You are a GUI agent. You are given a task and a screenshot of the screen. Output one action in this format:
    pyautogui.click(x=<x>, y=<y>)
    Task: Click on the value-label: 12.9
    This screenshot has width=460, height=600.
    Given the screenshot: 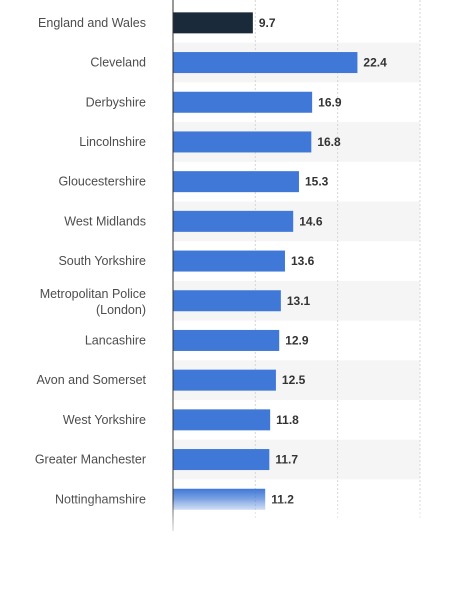 What is the action you would take?
    pyautogui.click(x=297, y=340)
    